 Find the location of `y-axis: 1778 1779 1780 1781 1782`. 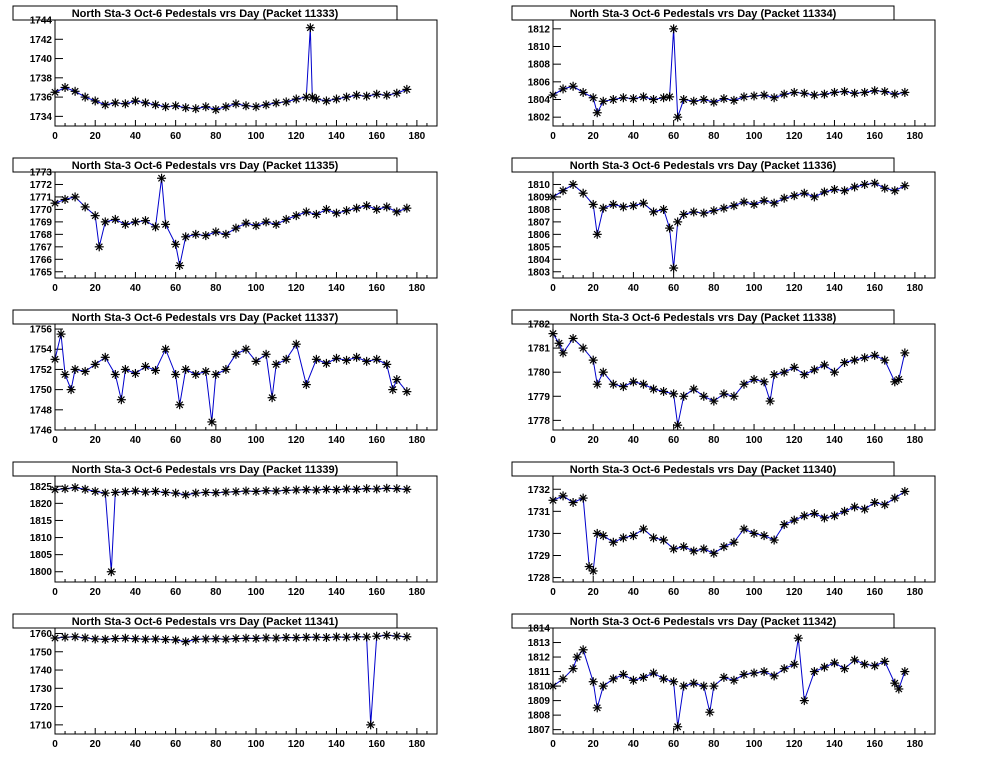

y-axis: 1778 1779 1780 1781 1782 is located at coordinates (544, 373).